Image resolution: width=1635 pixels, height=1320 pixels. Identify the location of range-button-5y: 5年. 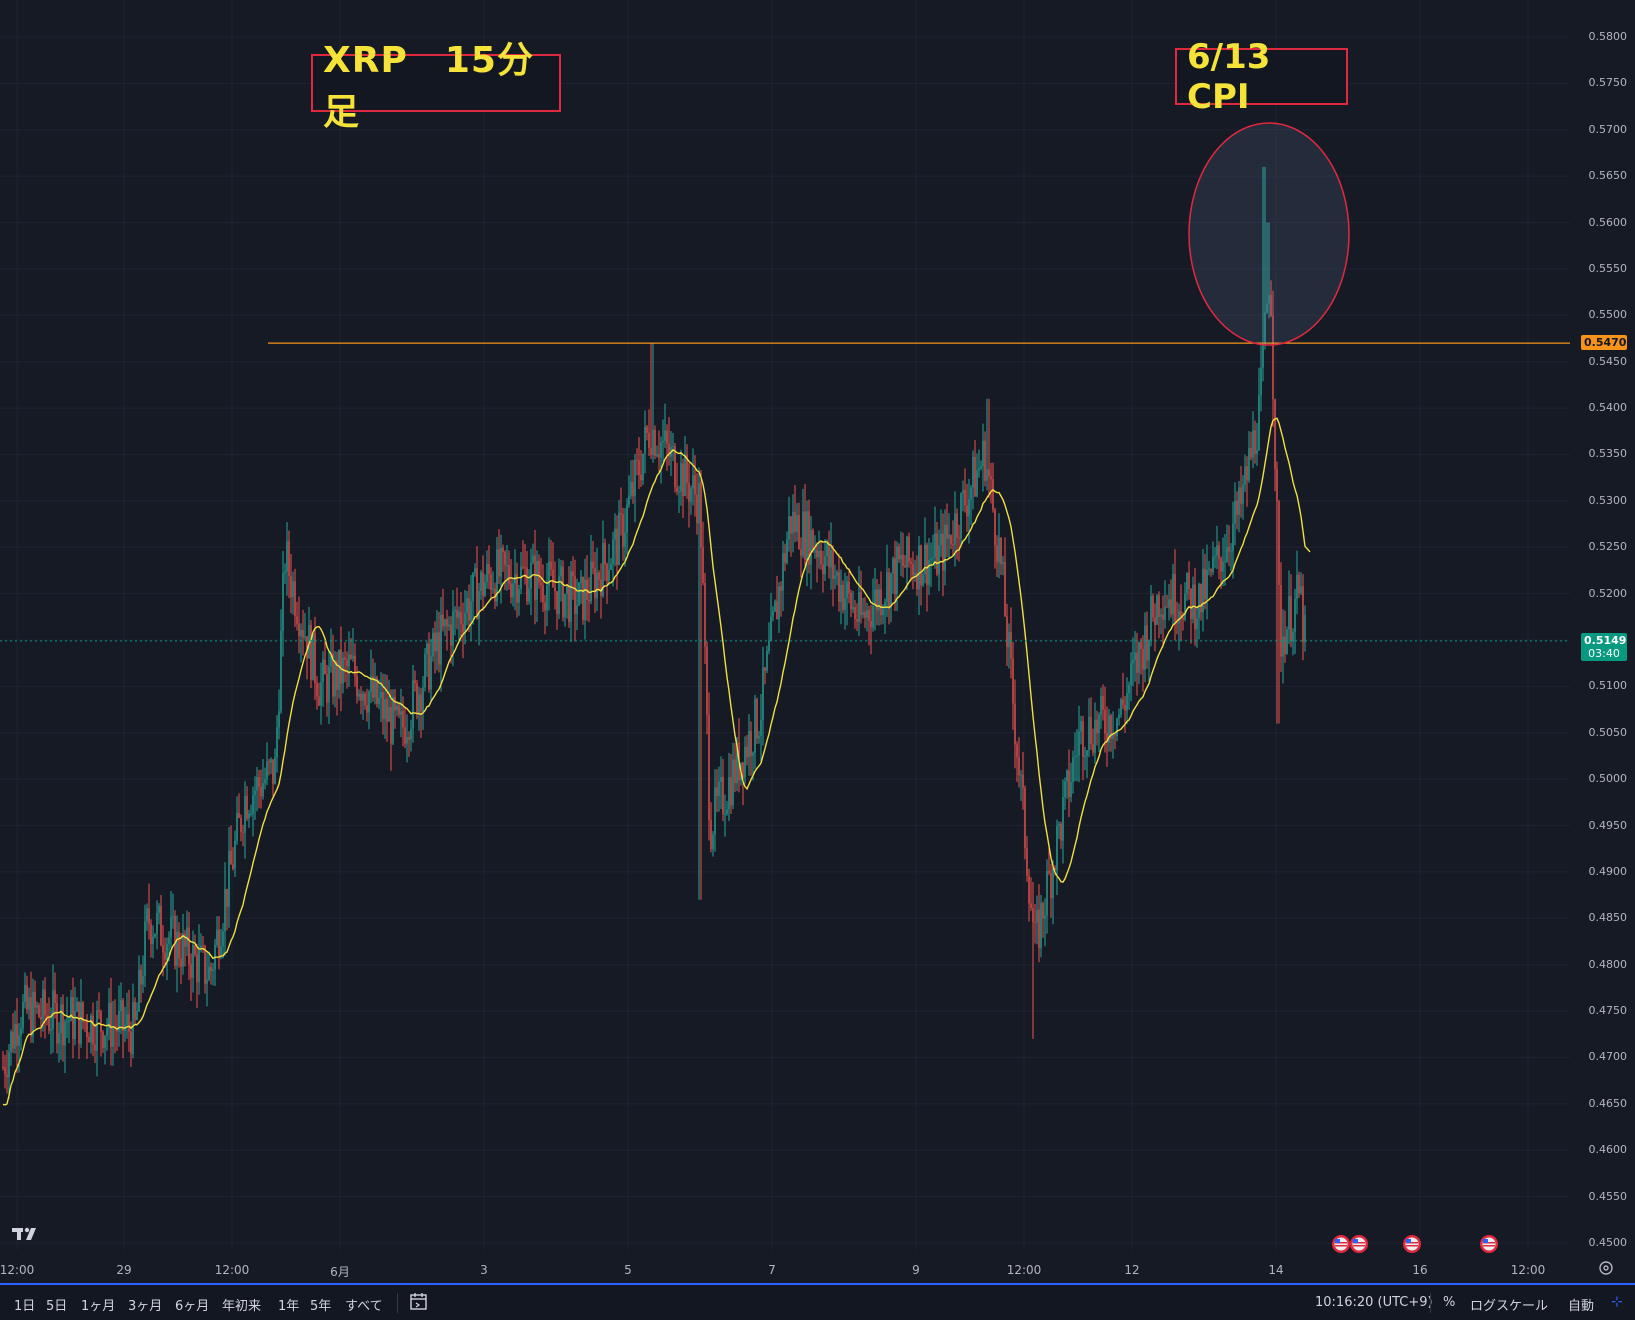
(321, 1306).